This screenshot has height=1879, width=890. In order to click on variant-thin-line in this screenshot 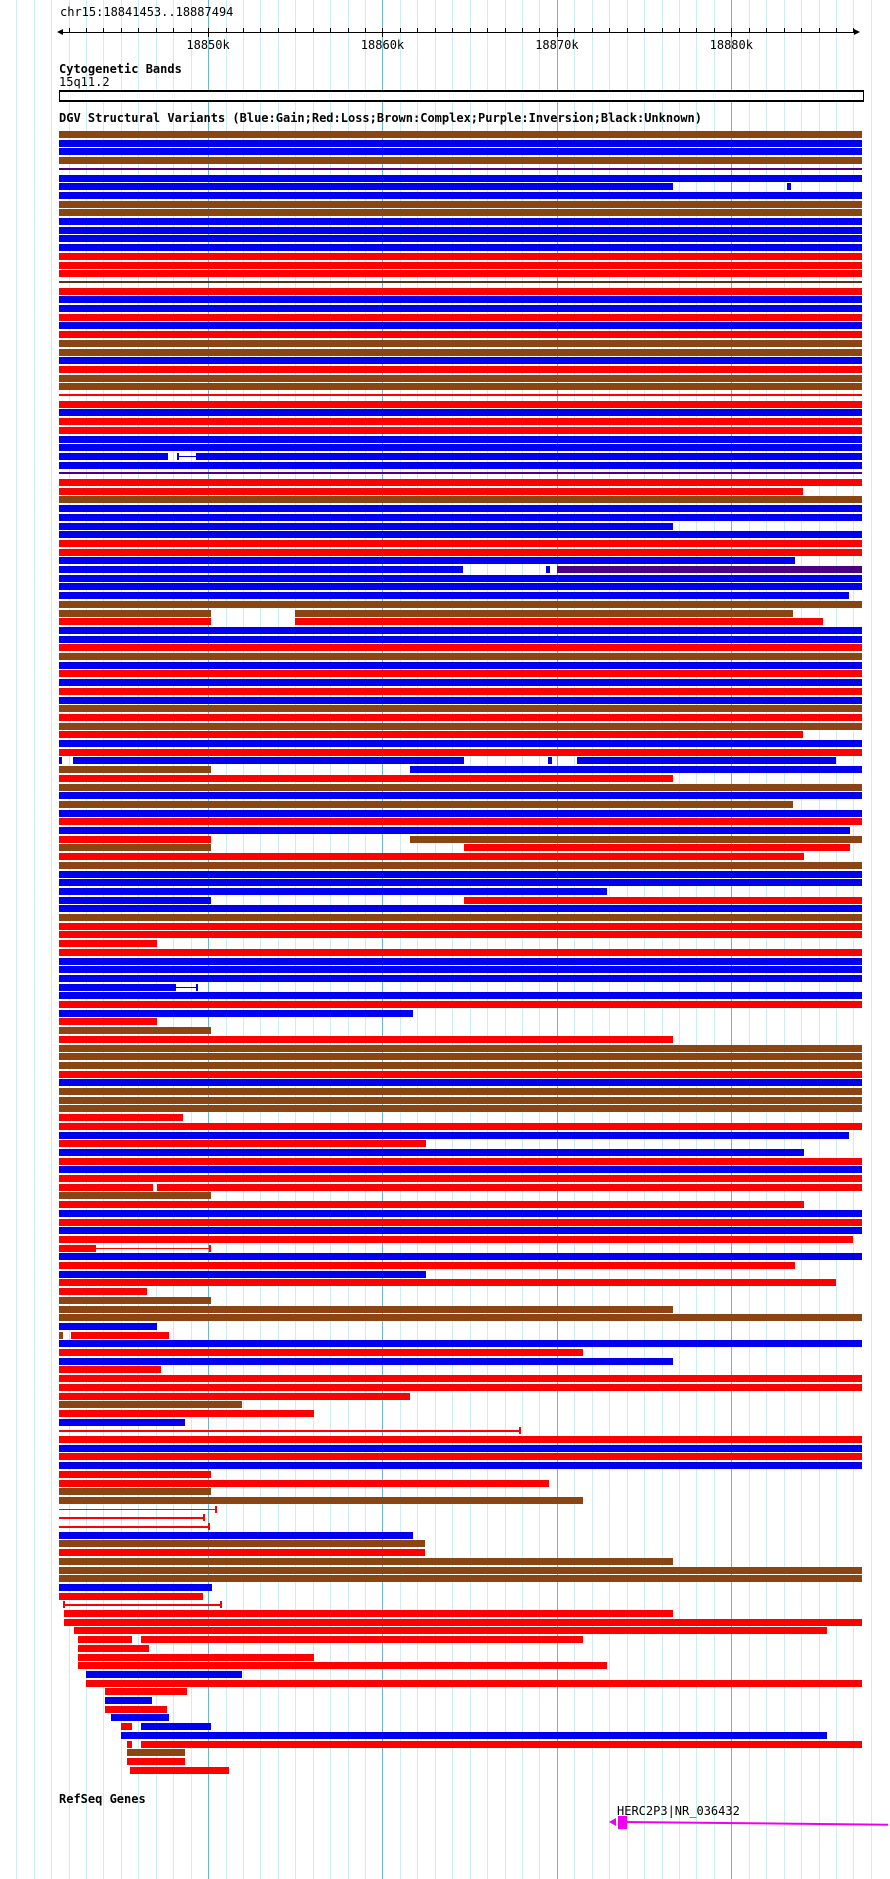, I will do `click(460, 395)`.